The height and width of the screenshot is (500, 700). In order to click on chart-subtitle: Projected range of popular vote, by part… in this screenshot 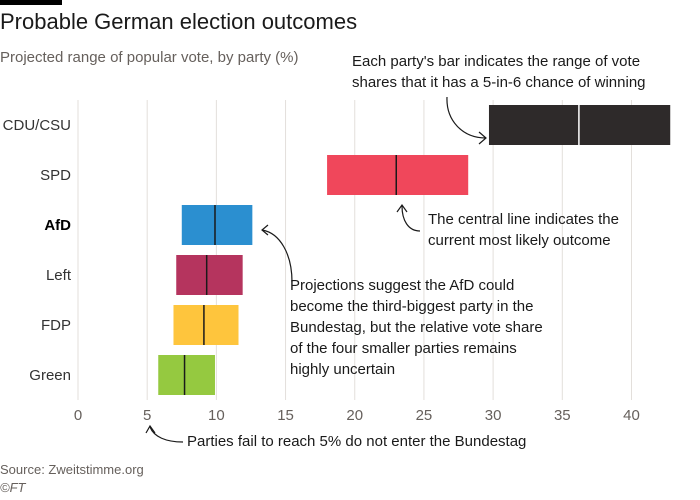, I will do `click(149, 57)`.